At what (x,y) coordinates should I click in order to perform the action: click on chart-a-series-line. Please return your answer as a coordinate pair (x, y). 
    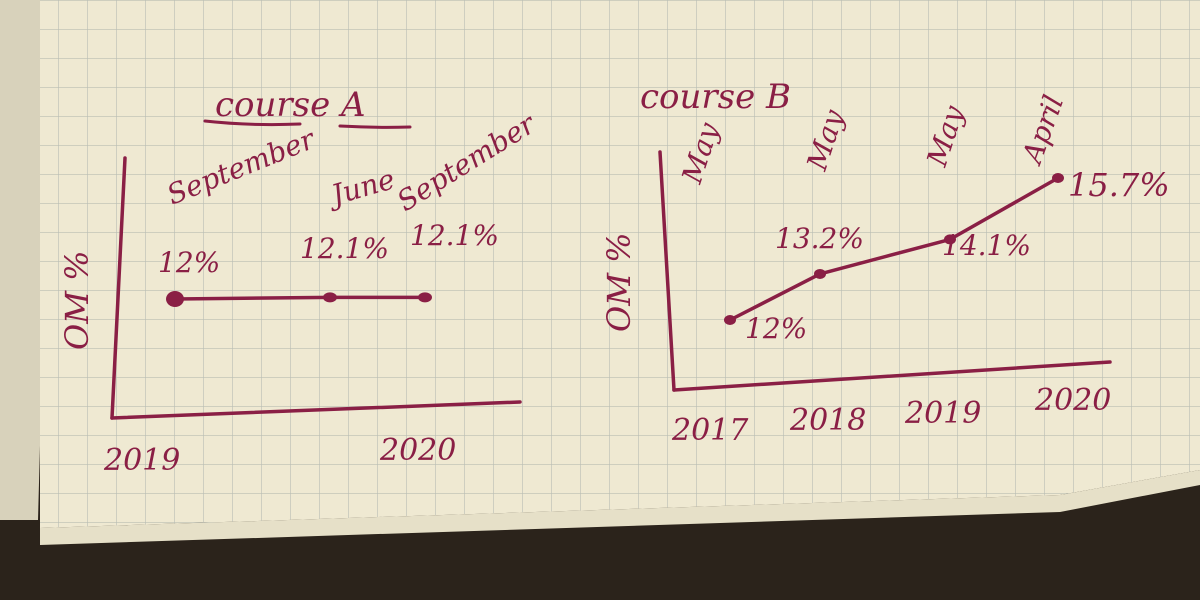
    Looking at the image, I should click on (300, 298).